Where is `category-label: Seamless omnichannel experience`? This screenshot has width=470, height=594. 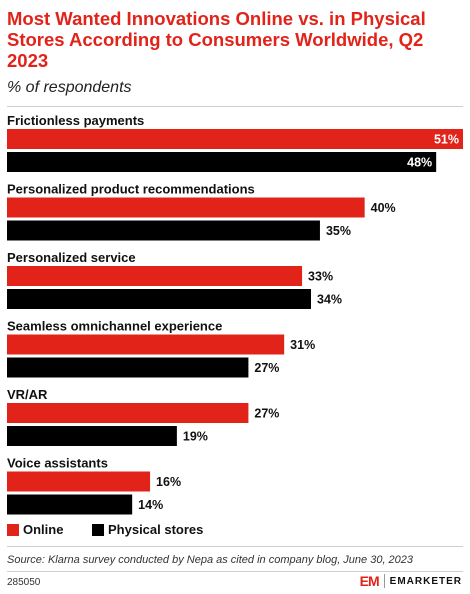 category-label: Seamless omnichannel experience is located at coordinates (114, 326).